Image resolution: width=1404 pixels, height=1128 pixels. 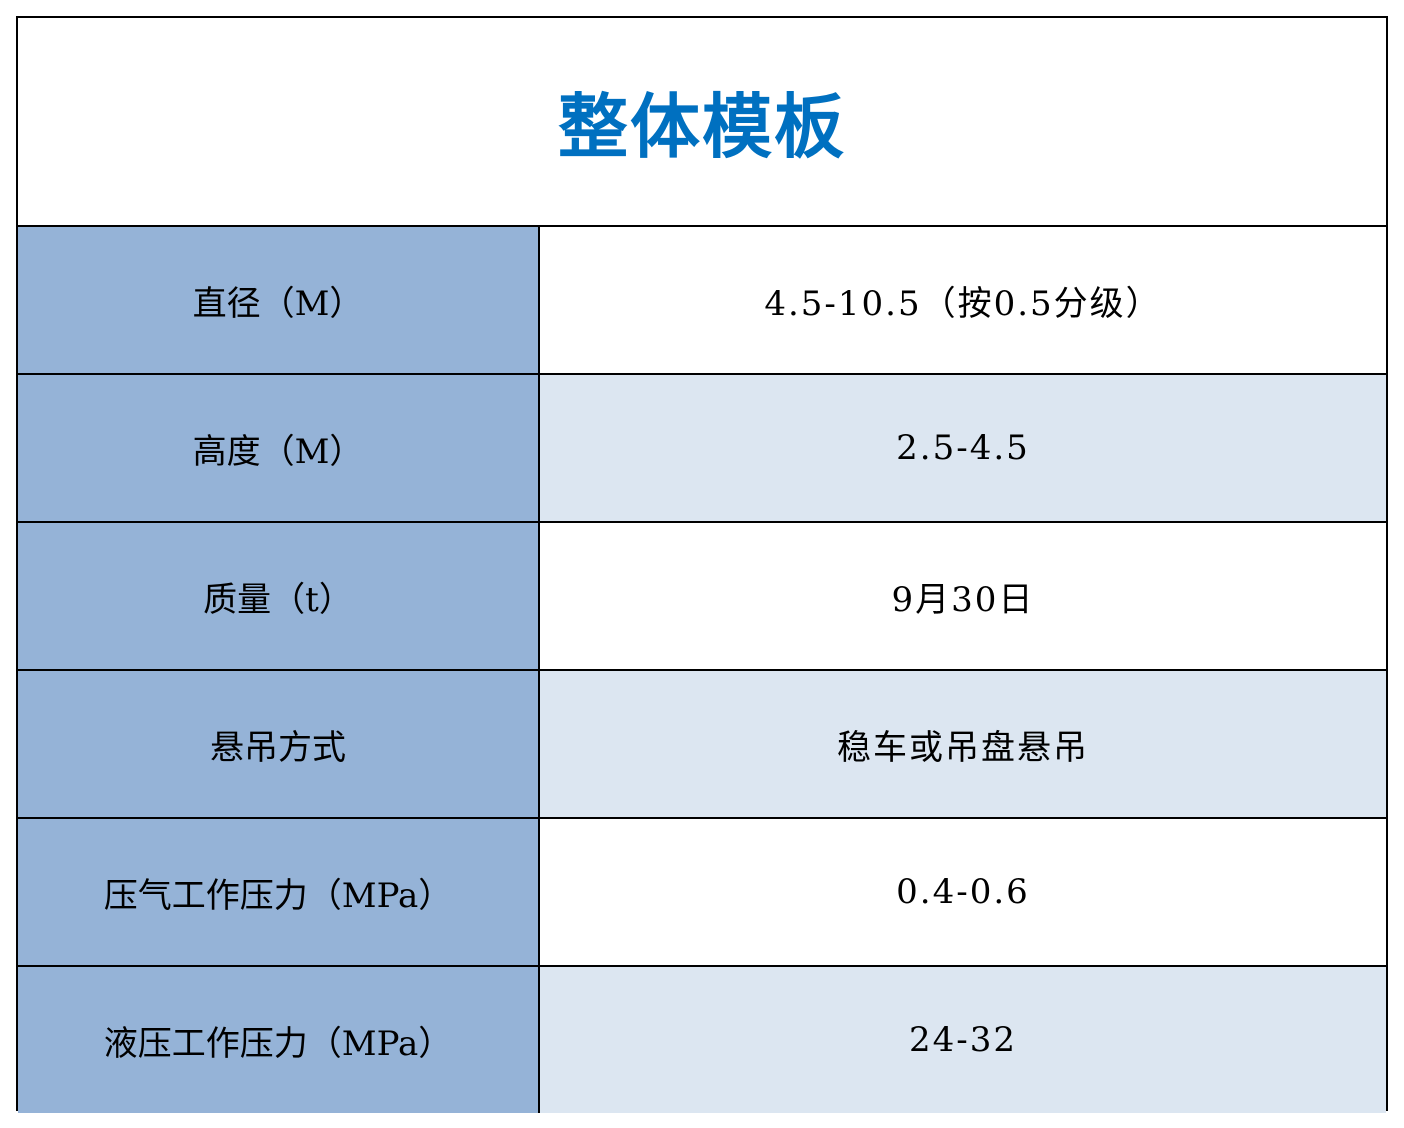 What do you see at coordinates (279, 744) in the screenshot?
I see `row-label: 悬吊方式` at bounding box center [279, 744].